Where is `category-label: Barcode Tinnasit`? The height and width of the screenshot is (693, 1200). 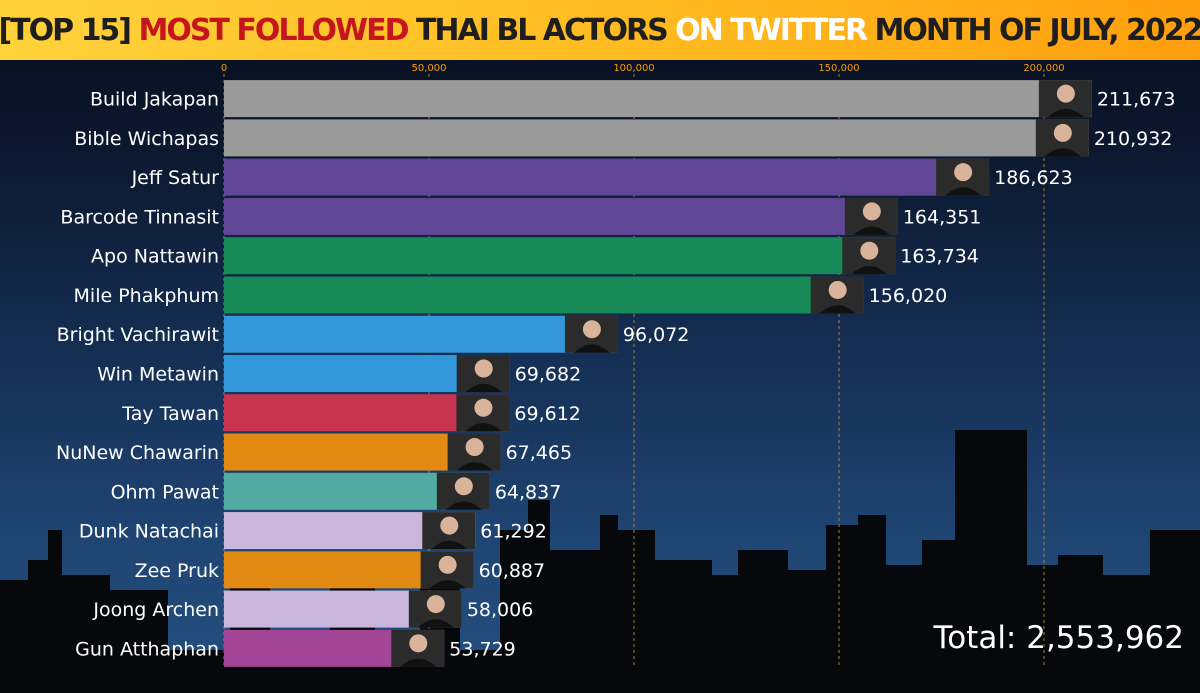 category-label: Barcode Tinnasit is located at coordinates (139, 217).